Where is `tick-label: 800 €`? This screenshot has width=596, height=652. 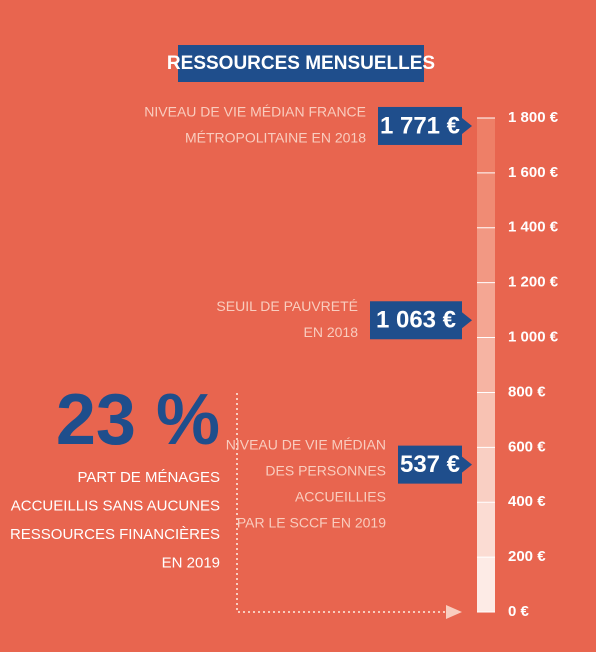 tick-label: 800 € is located at coordinates (527, 391).